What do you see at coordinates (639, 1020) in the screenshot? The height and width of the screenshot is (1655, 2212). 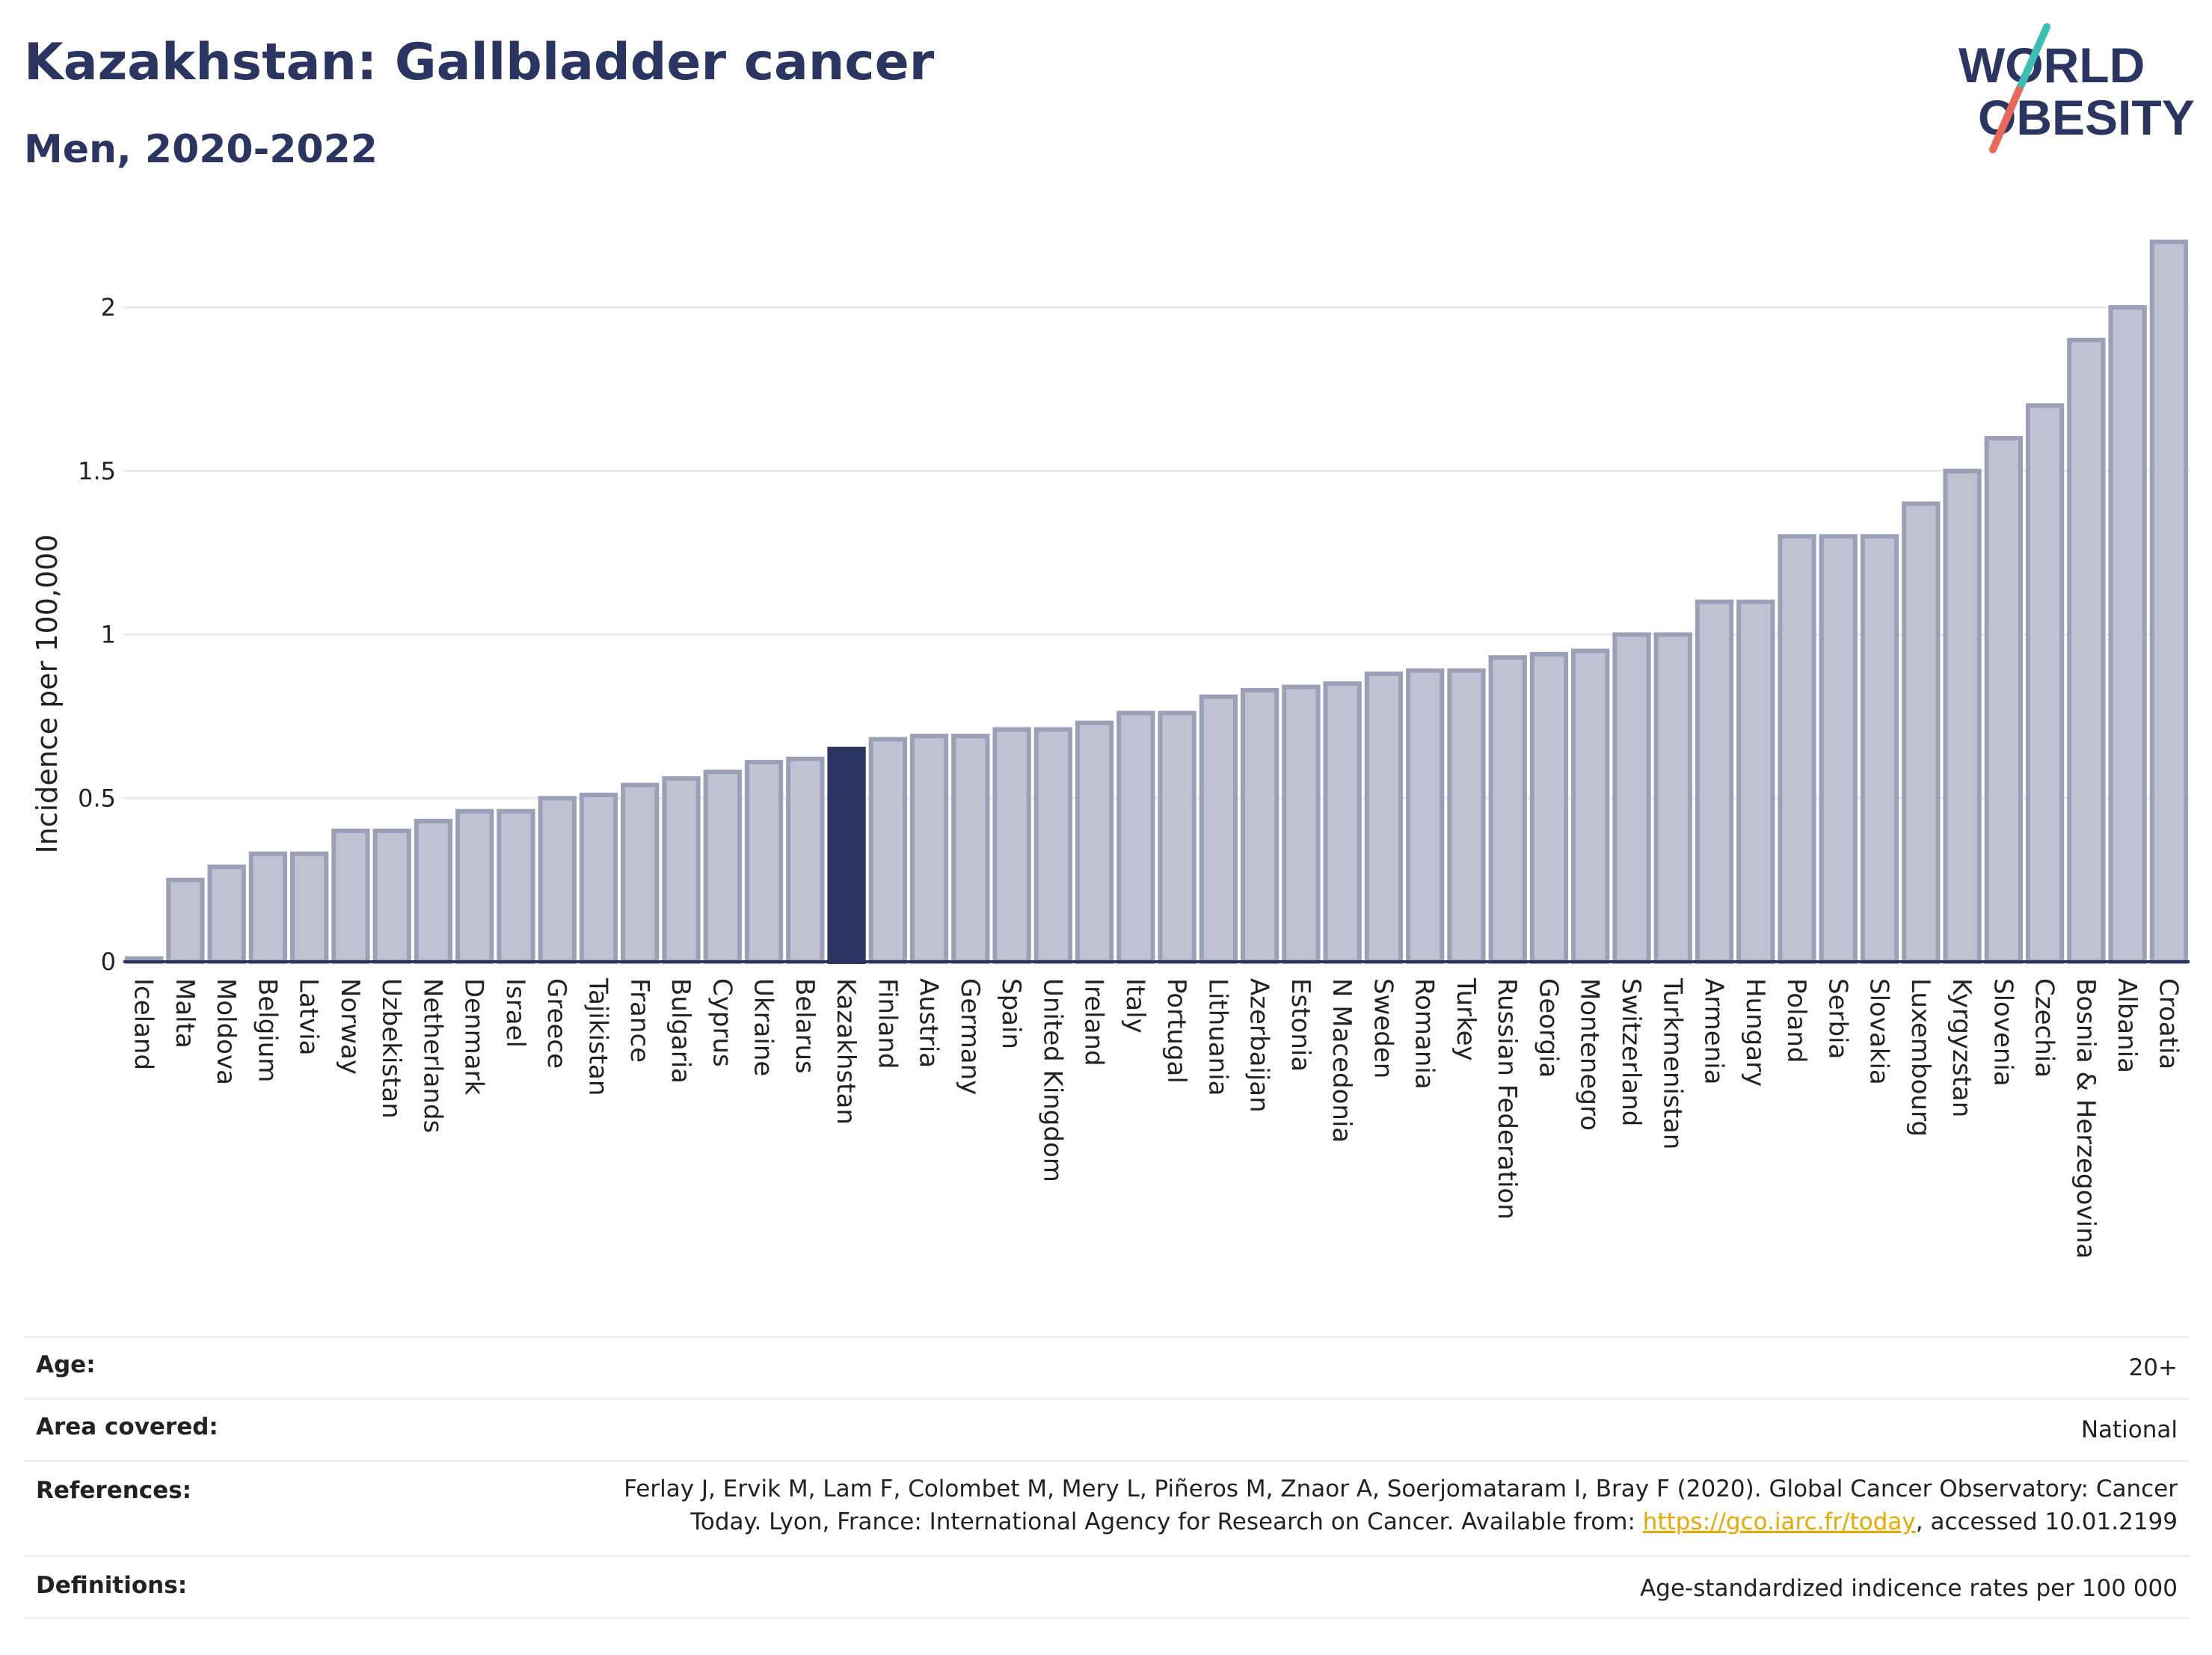 I see `x-tick-label: France` at bounding box center [639, 1020].